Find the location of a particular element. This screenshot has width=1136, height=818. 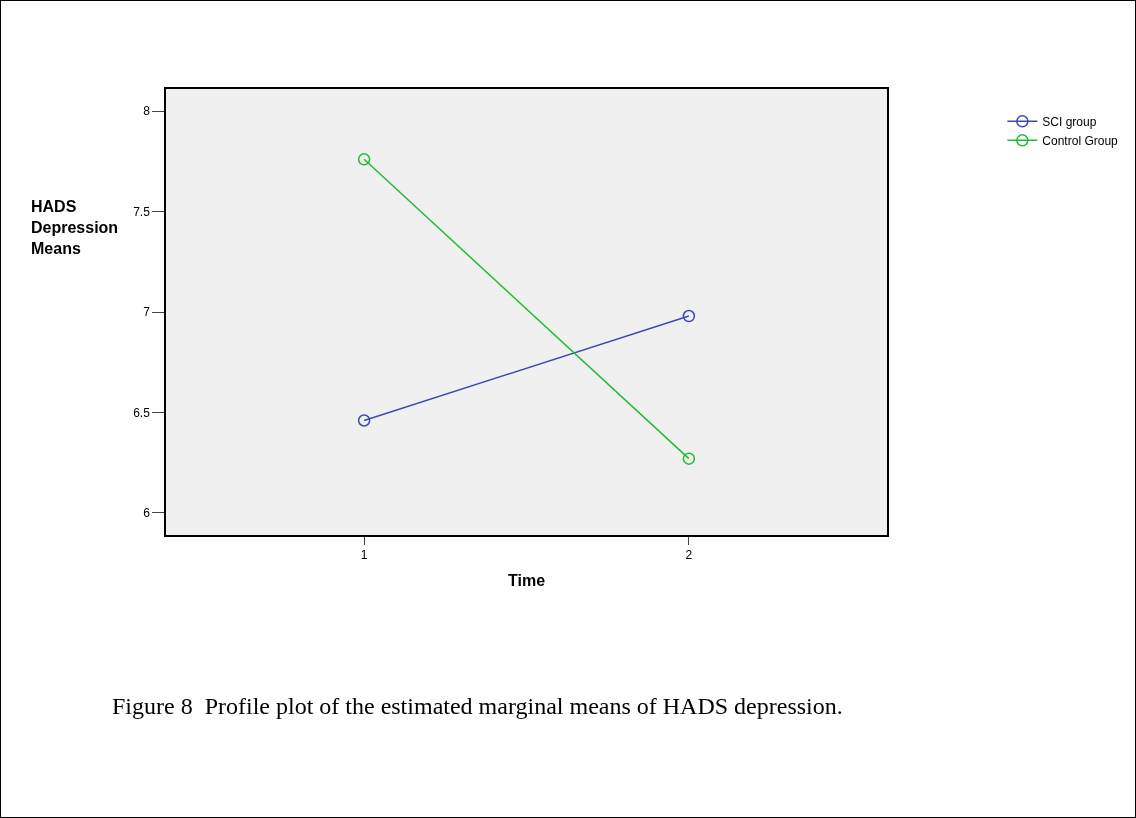

y-tick-label: 7 is located at coordinates (147, 312).